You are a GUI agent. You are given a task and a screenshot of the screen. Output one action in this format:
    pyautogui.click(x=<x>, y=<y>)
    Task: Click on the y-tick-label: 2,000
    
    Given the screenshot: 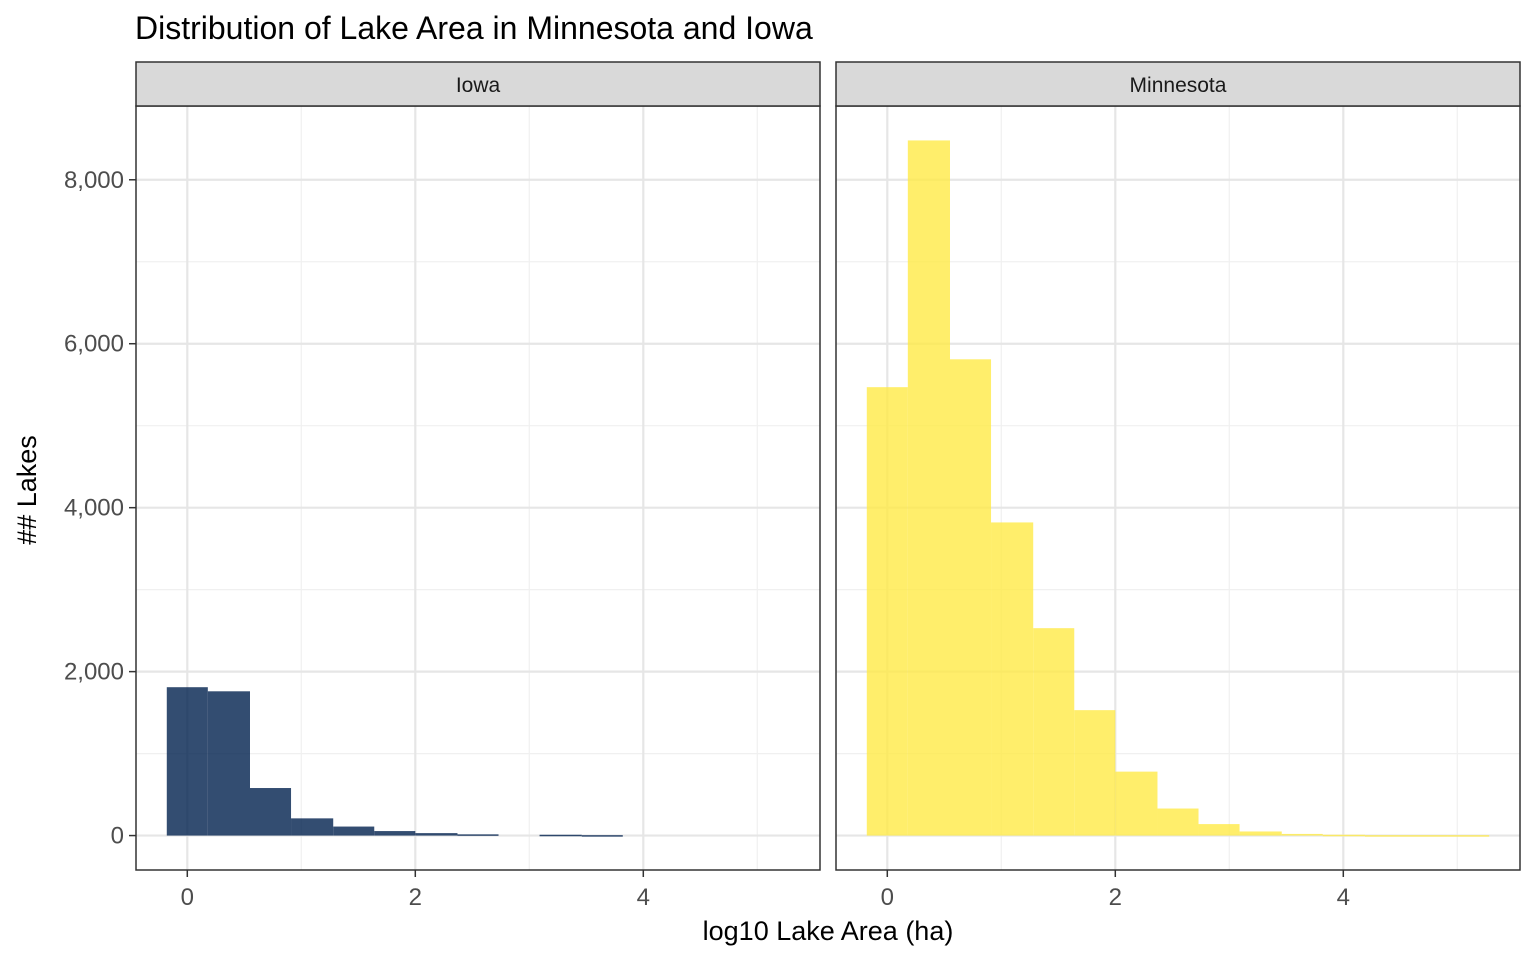 What is the action you would take?
    pyautogui.click(x=94, y=672)
    